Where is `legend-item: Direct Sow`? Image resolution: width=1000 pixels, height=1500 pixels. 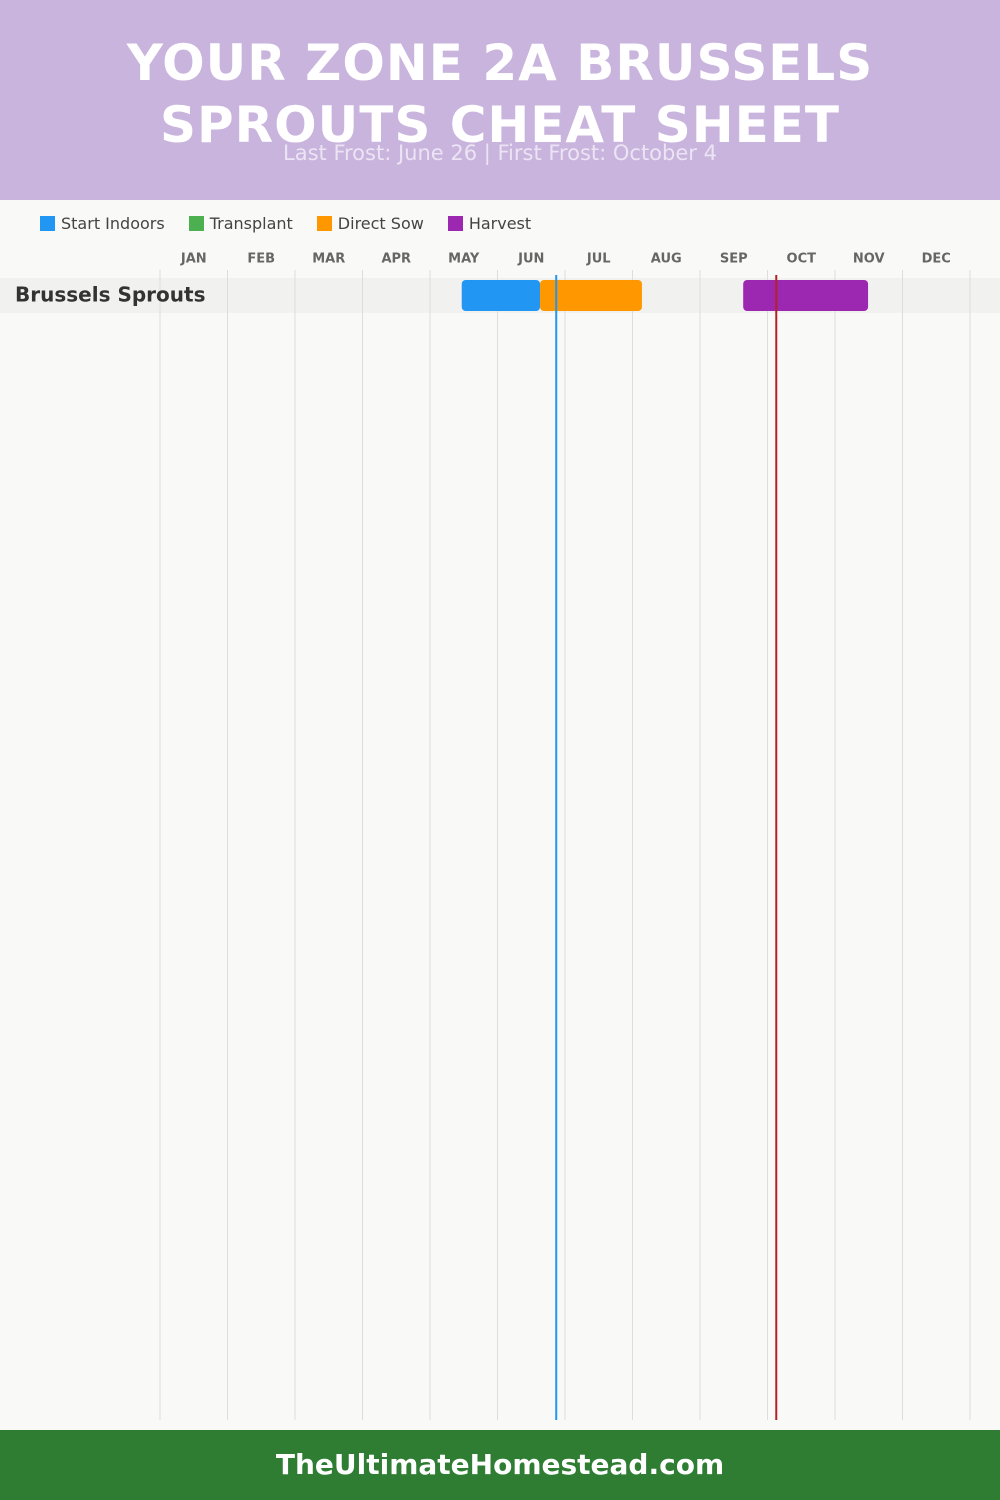 legend-item: Direct Sow is located at coordinates (370, 223).